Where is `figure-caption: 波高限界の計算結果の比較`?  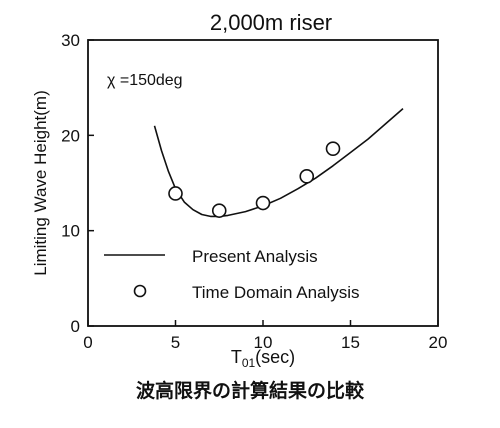 figure-caption: 波高限界の計算結果の比較 is located at coordinates (249, 391).